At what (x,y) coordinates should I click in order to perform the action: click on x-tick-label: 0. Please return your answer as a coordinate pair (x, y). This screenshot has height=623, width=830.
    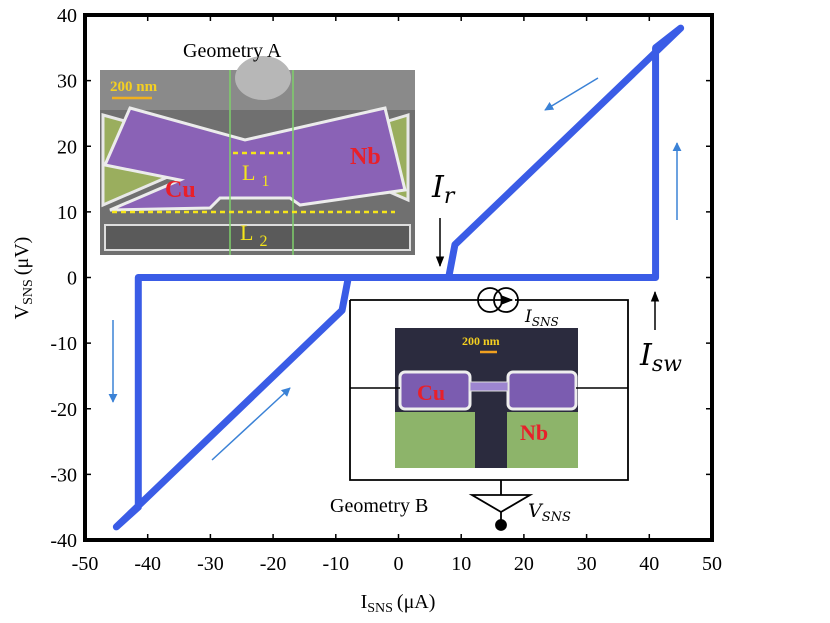
    Looking at the image, I should click on (399, 564).